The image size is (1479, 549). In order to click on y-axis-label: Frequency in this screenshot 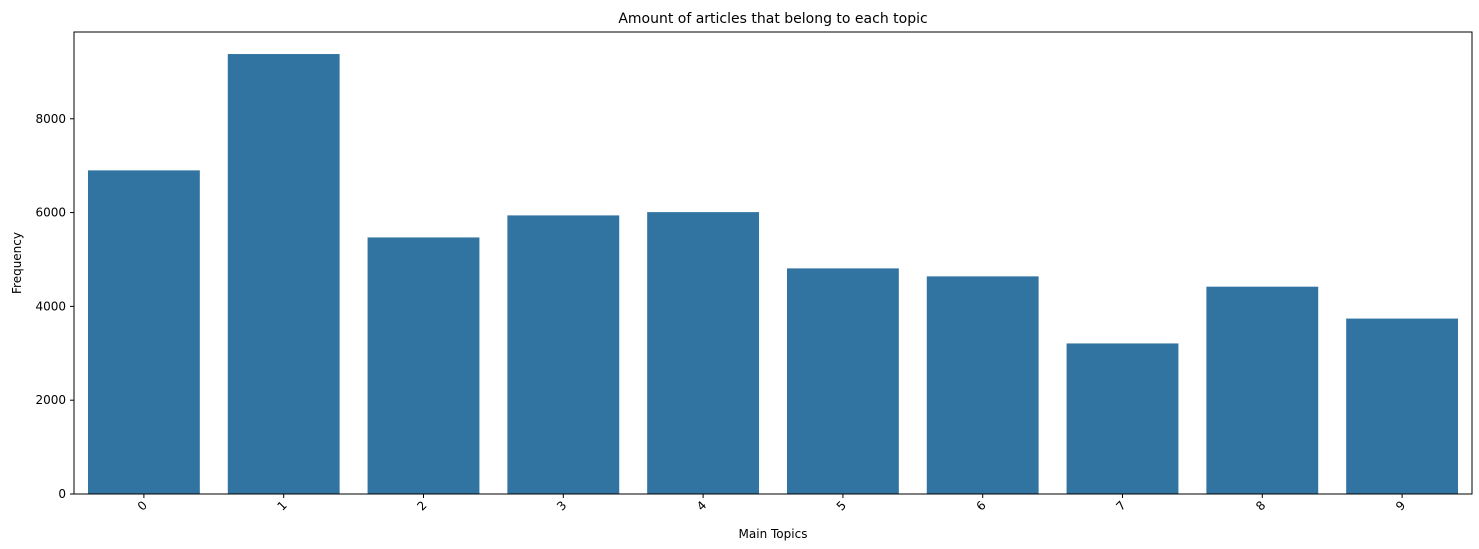, I will do `click(17, 263)`.